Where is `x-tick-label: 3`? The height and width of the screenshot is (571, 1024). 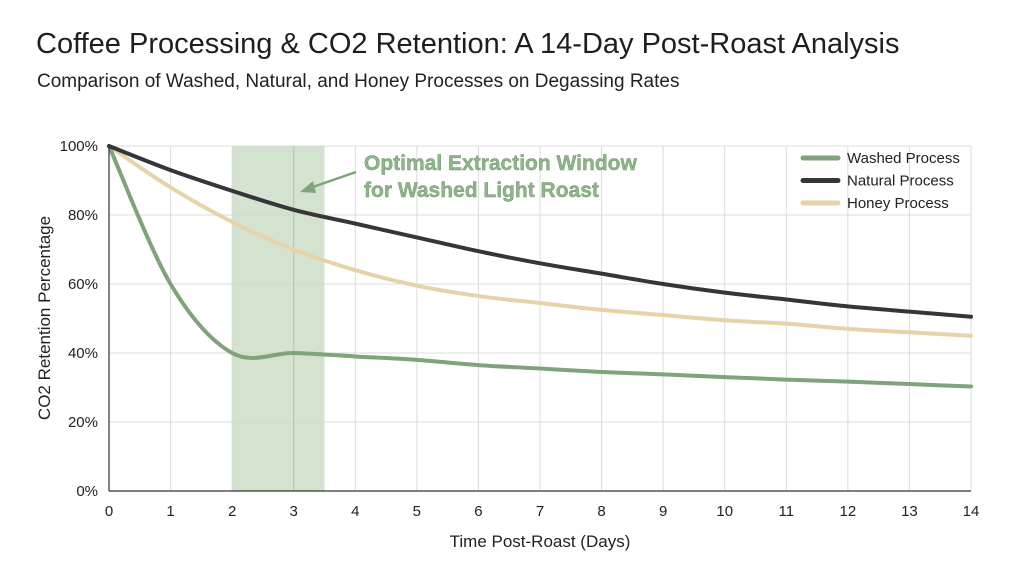 x-tick-label: 3 is located at coordinates (294, 511).